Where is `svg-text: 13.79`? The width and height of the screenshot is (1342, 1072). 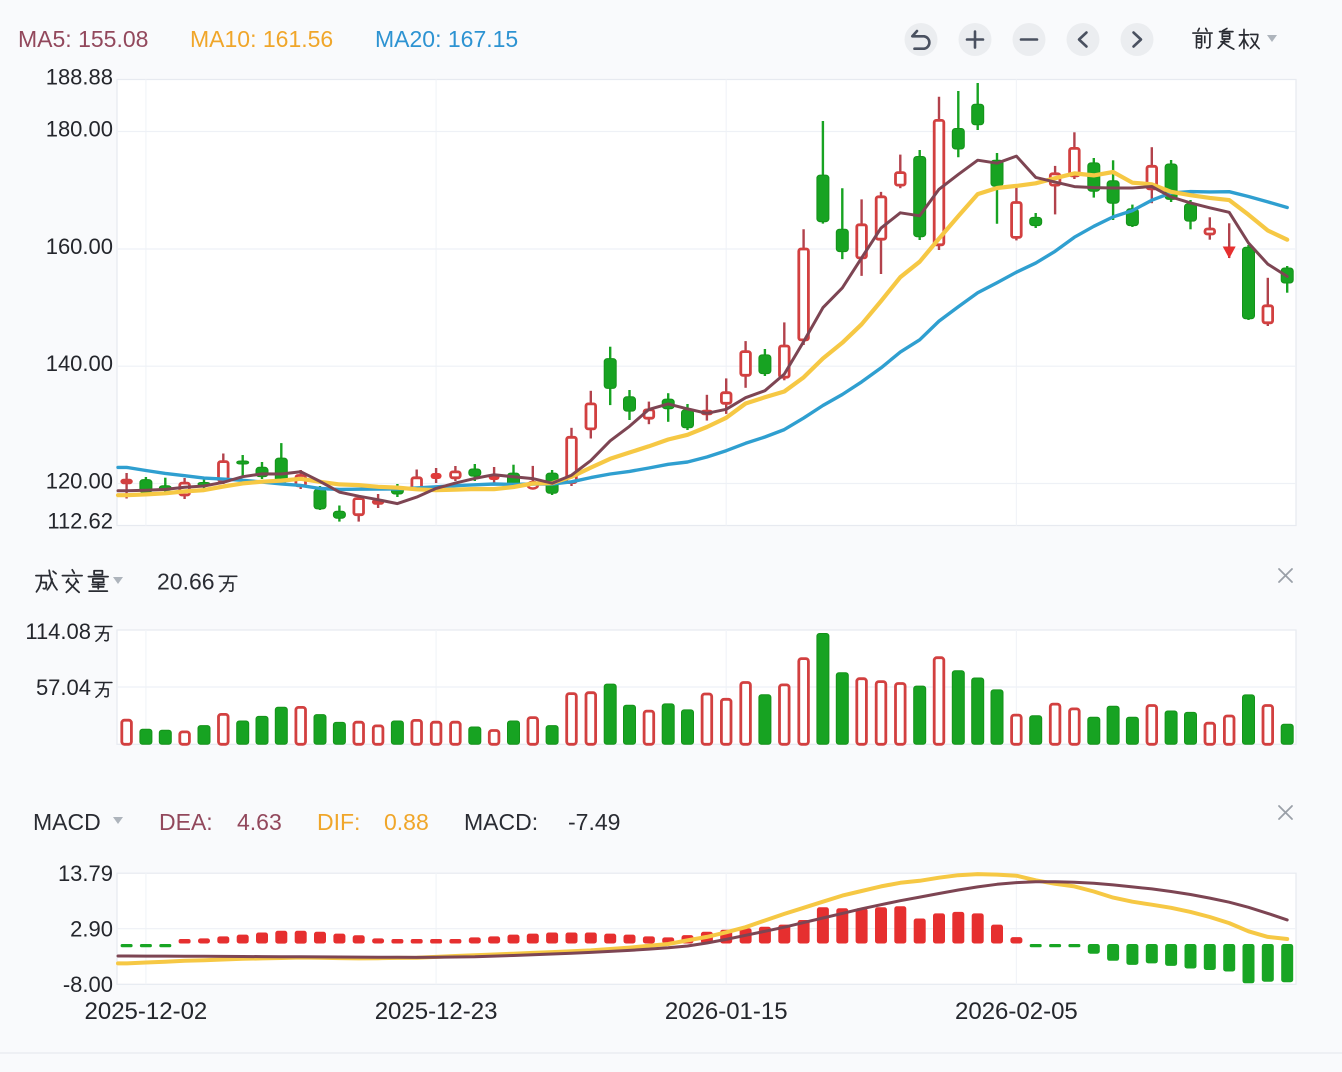
svg-text: 13.79 is located at coordinates (85, 873).